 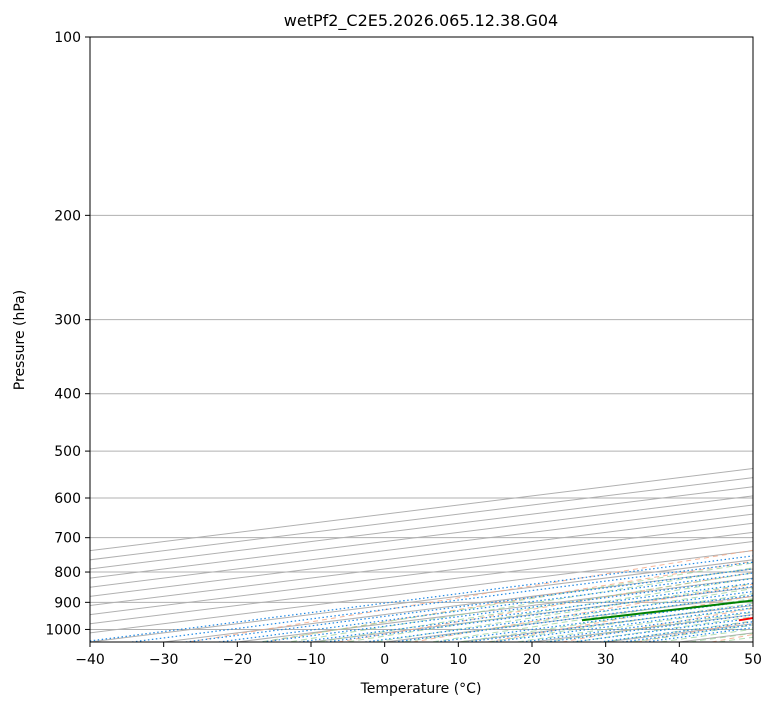 What do you see at coordinates (67, 321) in the screenshot?
I see `y-tick-label: 300` at bounding box center [67, 321].